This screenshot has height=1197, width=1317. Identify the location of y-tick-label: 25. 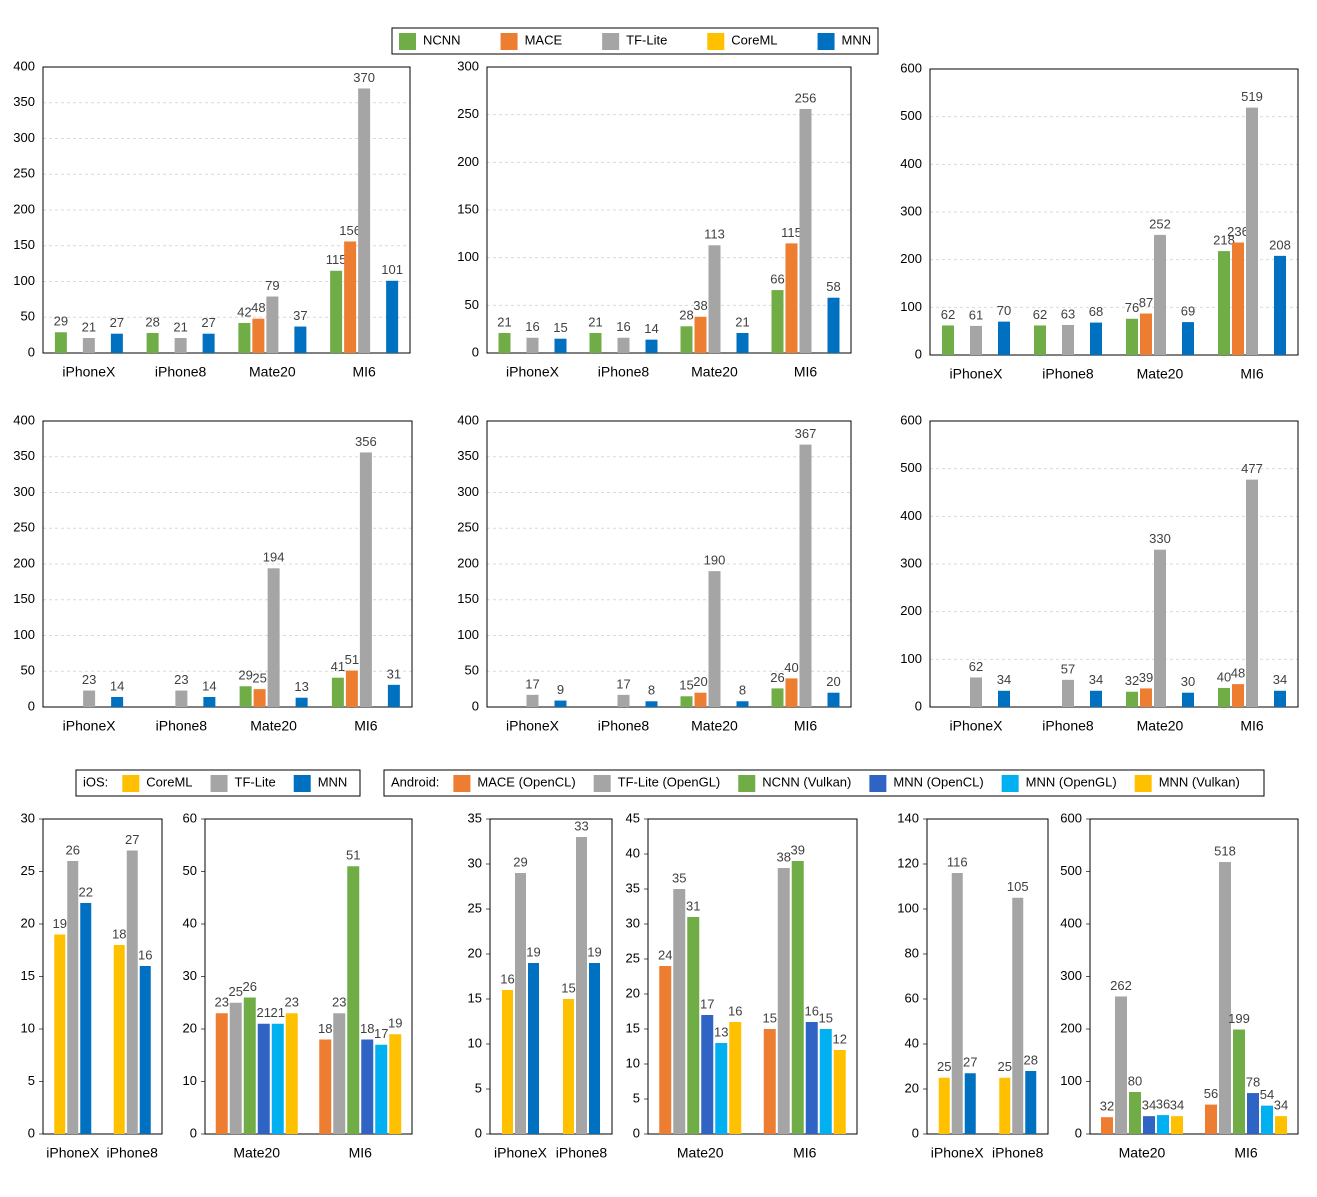
(475, 907).